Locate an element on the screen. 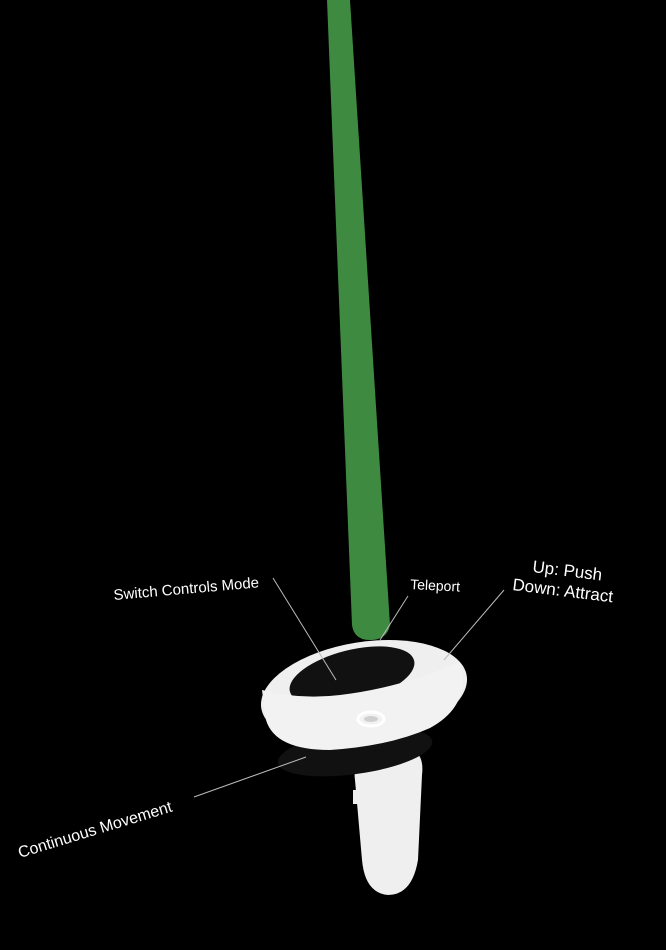 This screenshot has height=950, width=666. controller-handle is located at coordinates (388, 821).